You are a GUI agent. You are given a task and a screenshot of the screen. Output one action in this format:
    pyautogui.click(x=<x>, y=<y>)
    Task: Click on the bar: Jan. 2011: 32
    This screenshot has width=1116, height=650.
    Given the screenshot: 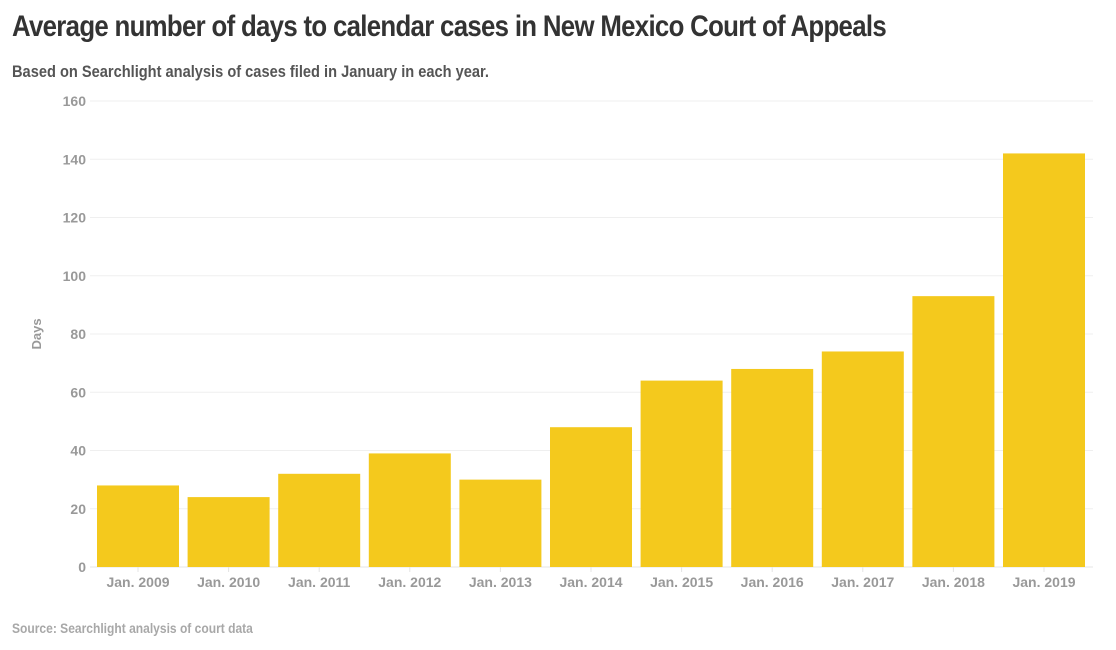 What is the action you would take?
    pyautogui.click(x=319, y=520)
    